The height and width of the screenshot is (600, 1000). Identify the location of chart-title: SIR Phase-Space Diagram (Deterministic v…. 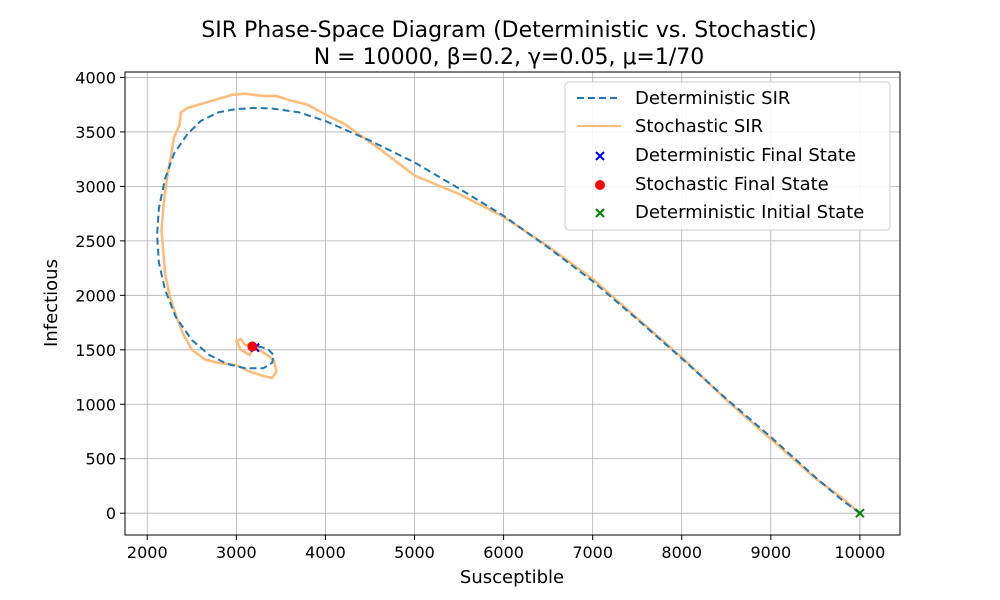
(509, 30).